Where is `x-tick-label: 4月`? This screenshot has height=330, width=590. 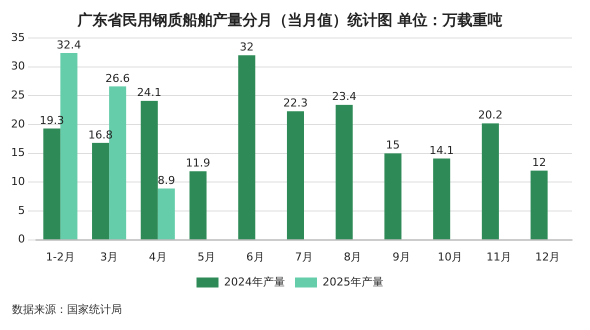 x-tick-label: 4月 is located at coordinates (157, 257).